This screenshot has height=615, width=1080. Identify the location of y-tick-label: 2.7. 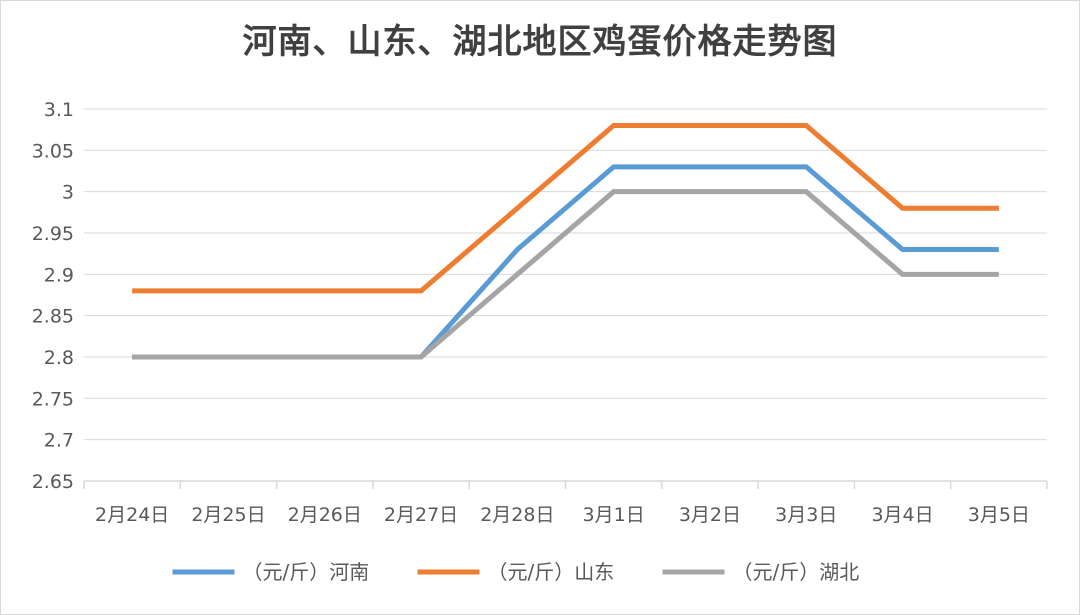
(59, 441).